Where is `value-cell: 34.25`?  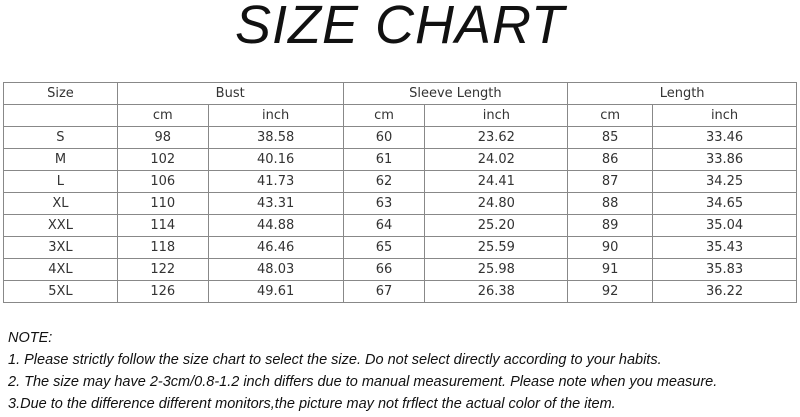
value-cell: 34.25 is located at coordinates (724, 181).